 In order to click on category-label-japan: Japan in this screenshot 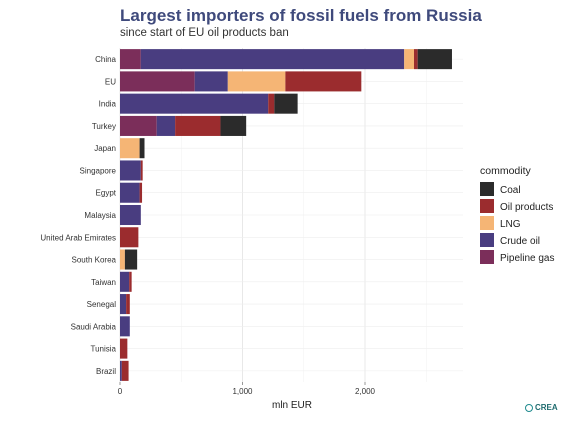, I will do `click(105, 148)`.